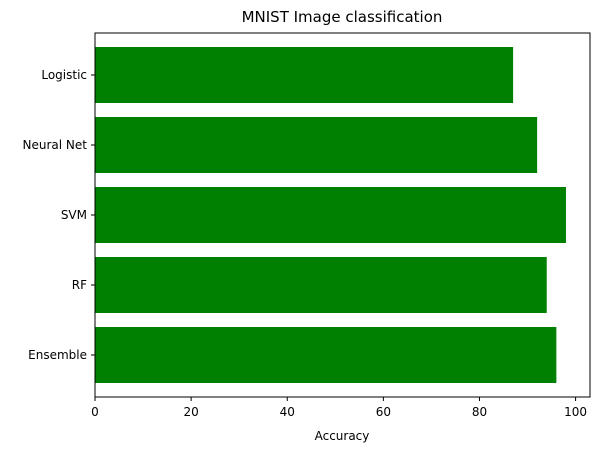  I want to click on y-tick-label: Ensemble, so click(57, 355).